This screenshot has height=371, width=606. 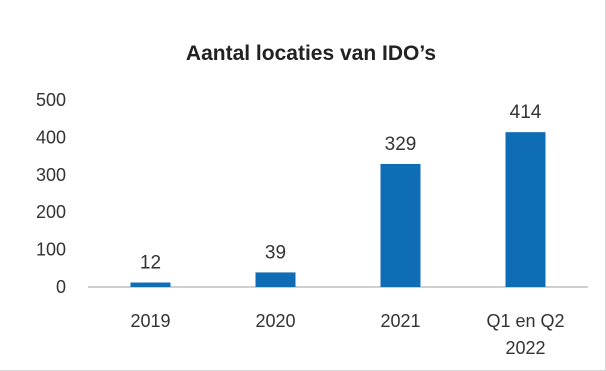 What do you see at coordinates (401, 144) in the screenshot?
I see `data-label: 329` at bounding box center [401, 144].